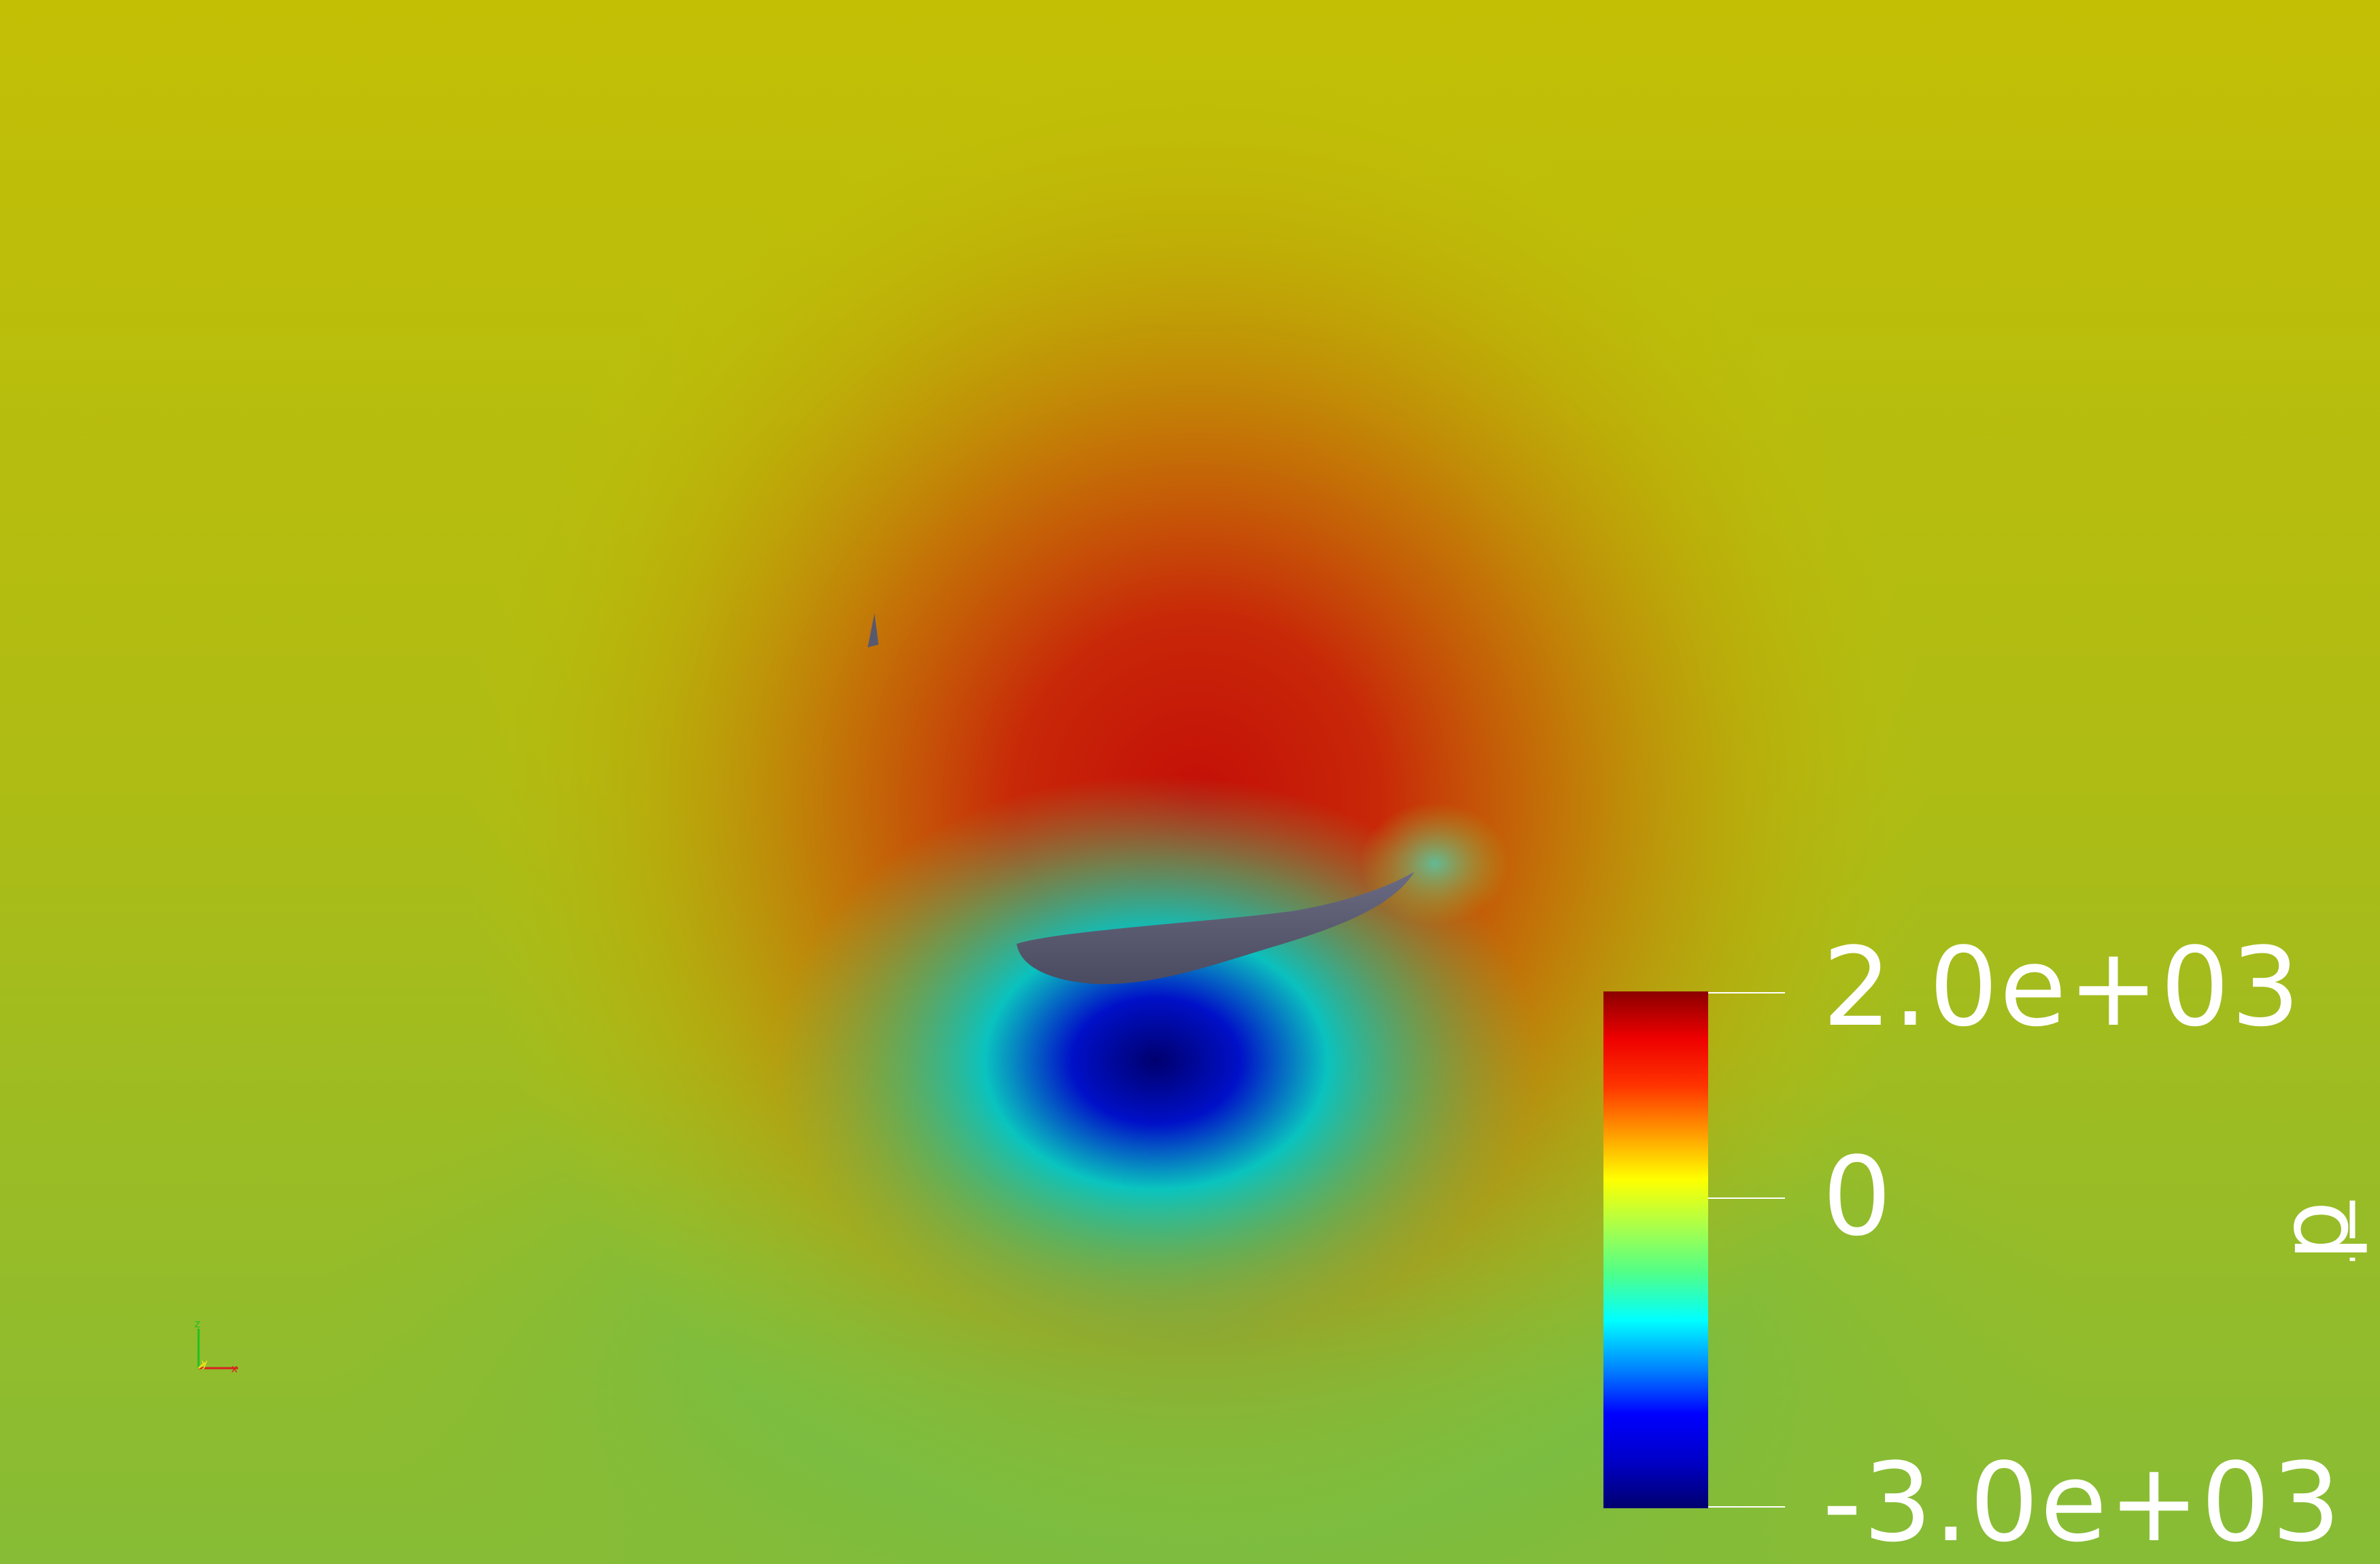  Describe the element at coordinates (2315, 1231) in the screenshot. I see `colorbar-title: p` at that location.